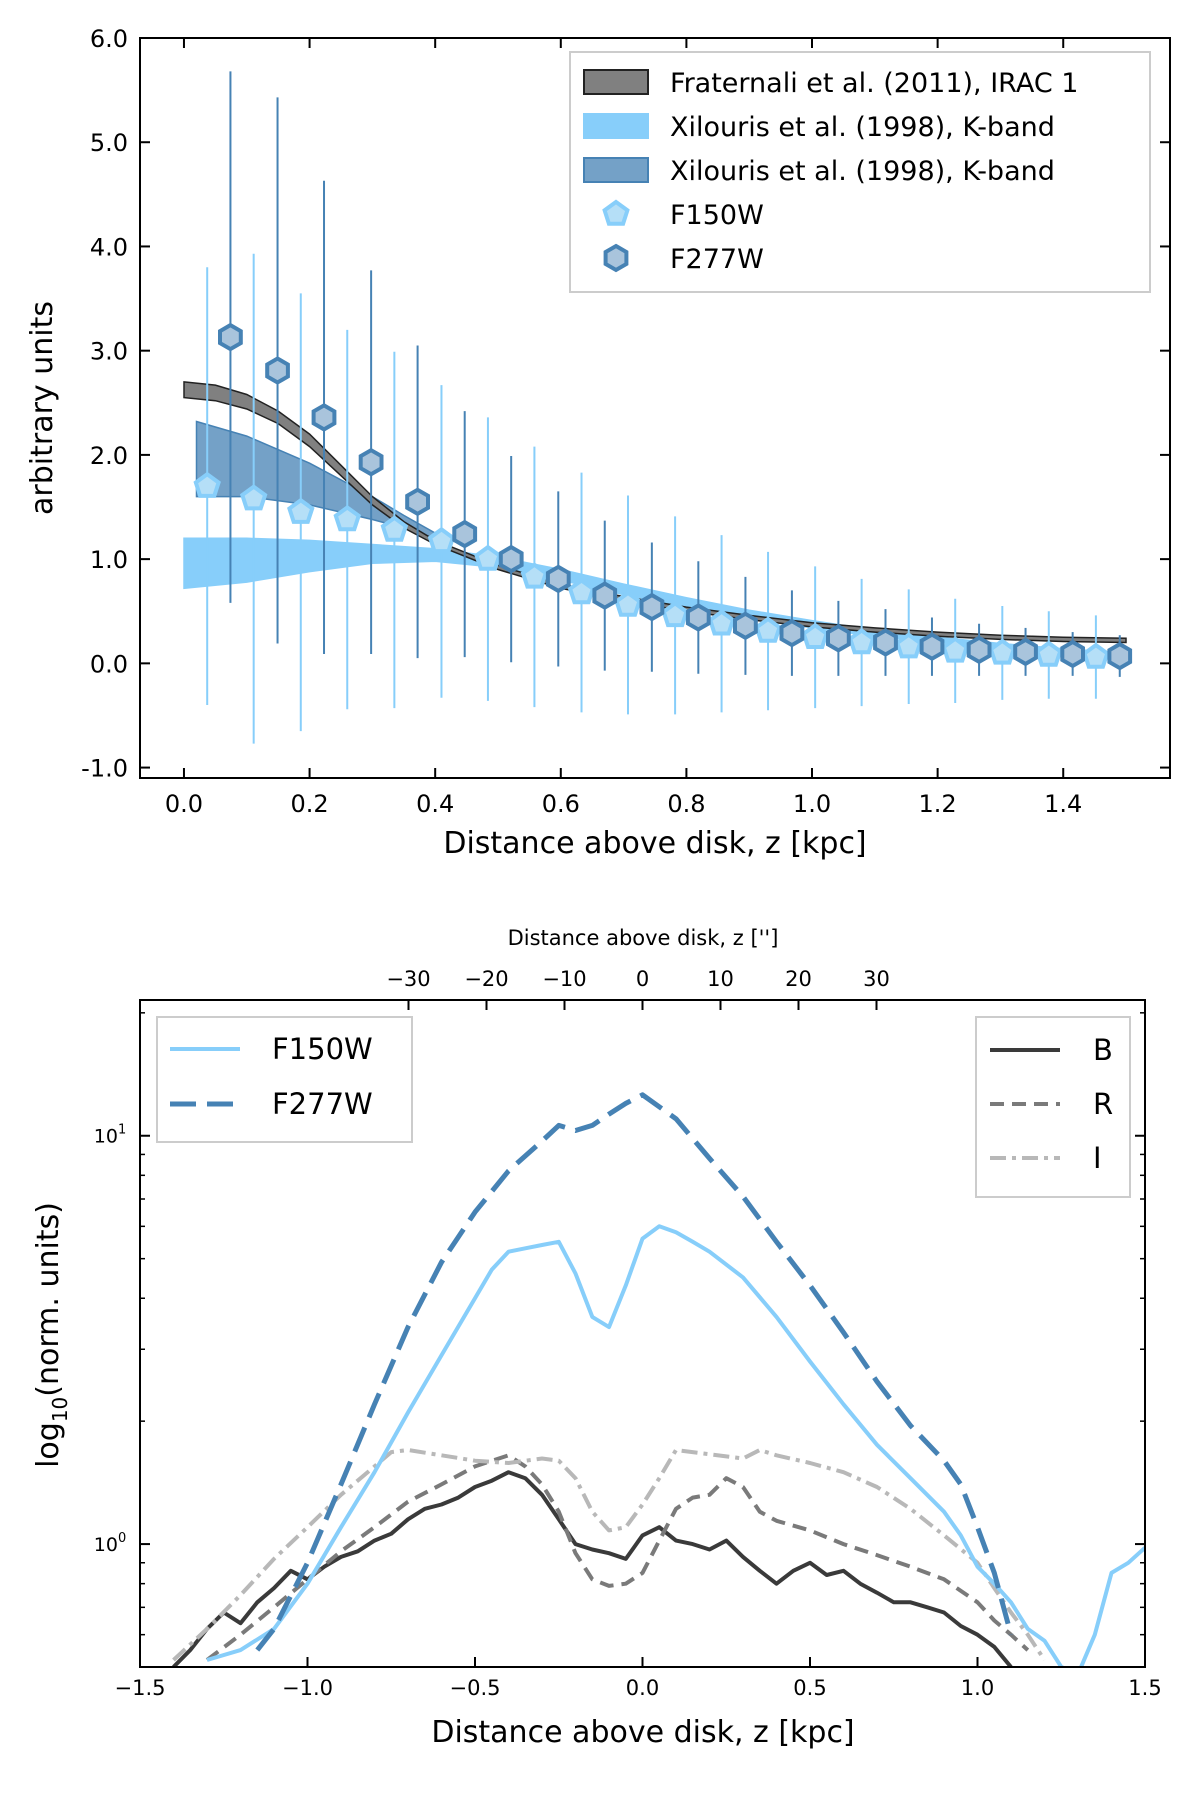 The height and width of the screenshot is (1801, 1200). Describe the element at coordinates (616, 126) in the screenshot. I see `legend-swatch-xilouris-light` at that location.